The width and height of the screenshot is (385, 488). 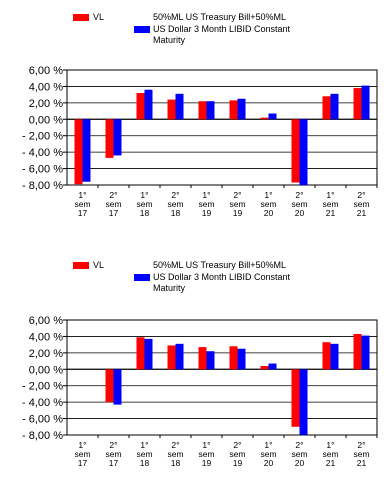 I want to click on y-tick-label: - 2,00 %, so click(x=42, y=387).